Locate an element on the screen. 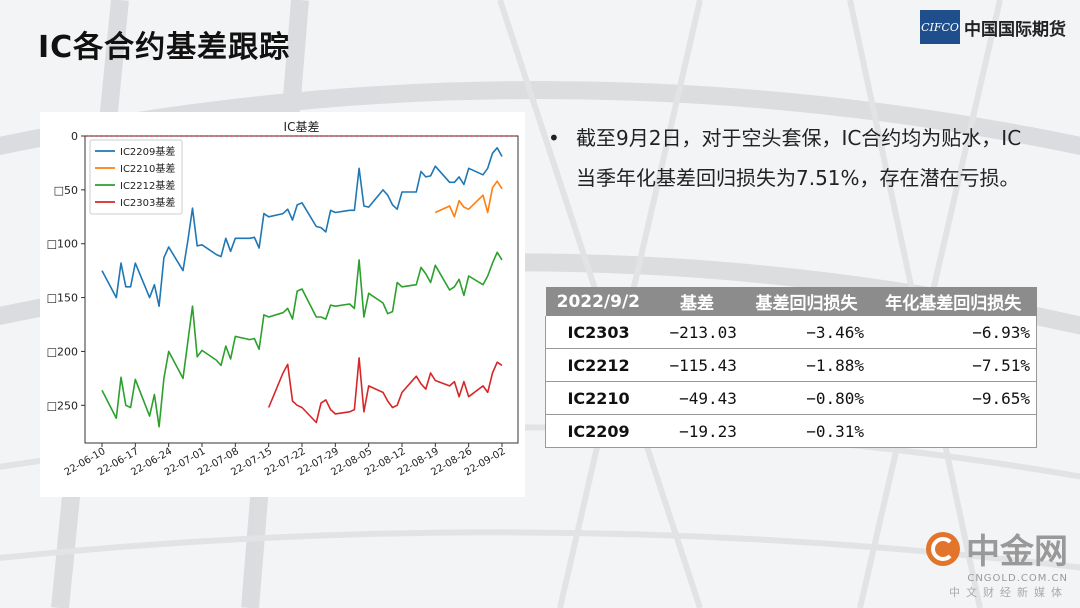 The width and height of the screenshot is (1080, 608). contract-cell: IC2209 is located at coordinates (598, 431).